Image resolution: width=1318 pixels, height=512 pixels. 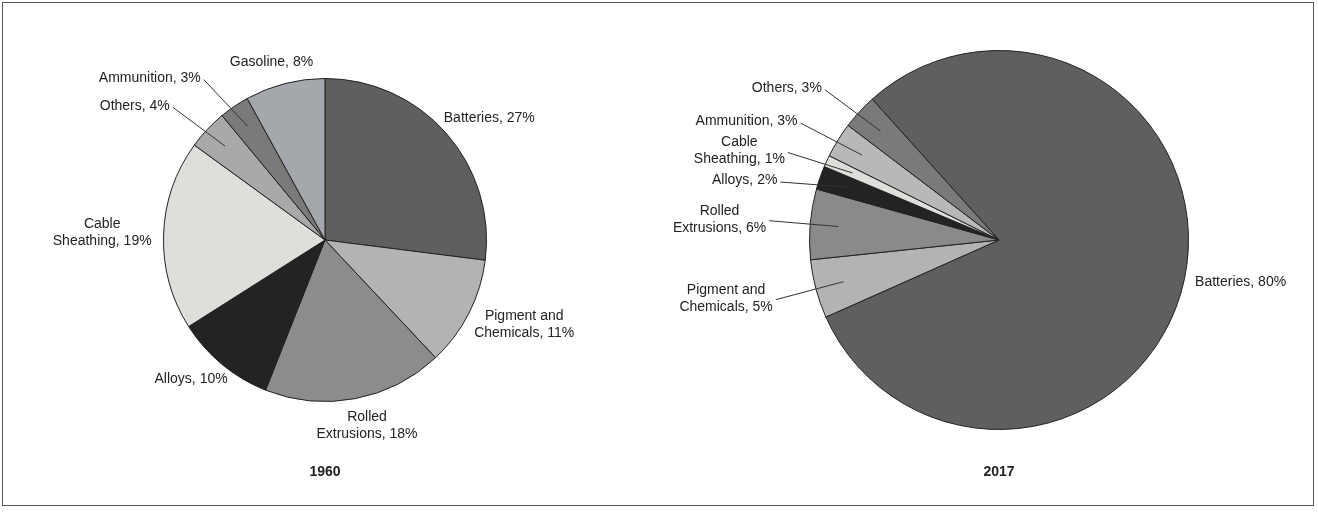 I want to click on slice-label: Rolled Extrusions, 6%, so click(x=719, y=218).